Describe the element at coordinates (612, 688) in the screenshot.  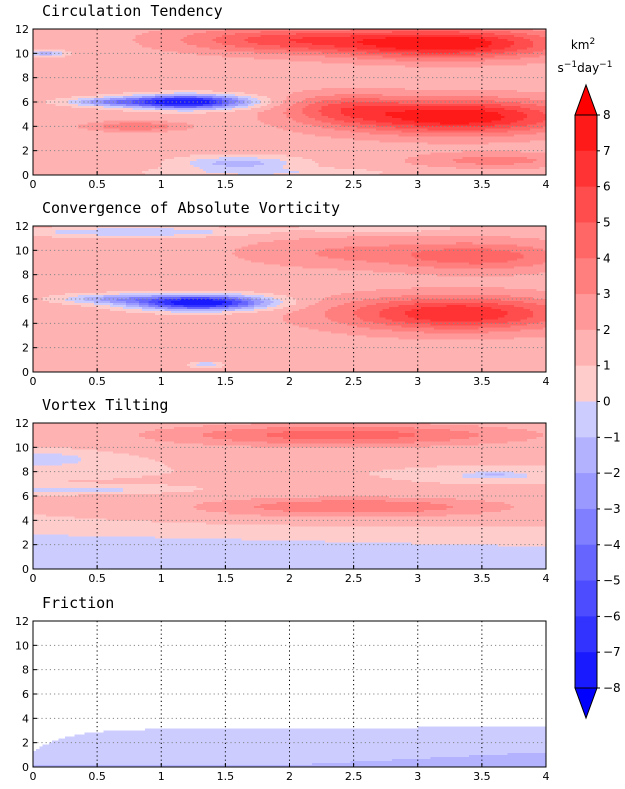
I see `colorbar-tick-label: −8` at that location.